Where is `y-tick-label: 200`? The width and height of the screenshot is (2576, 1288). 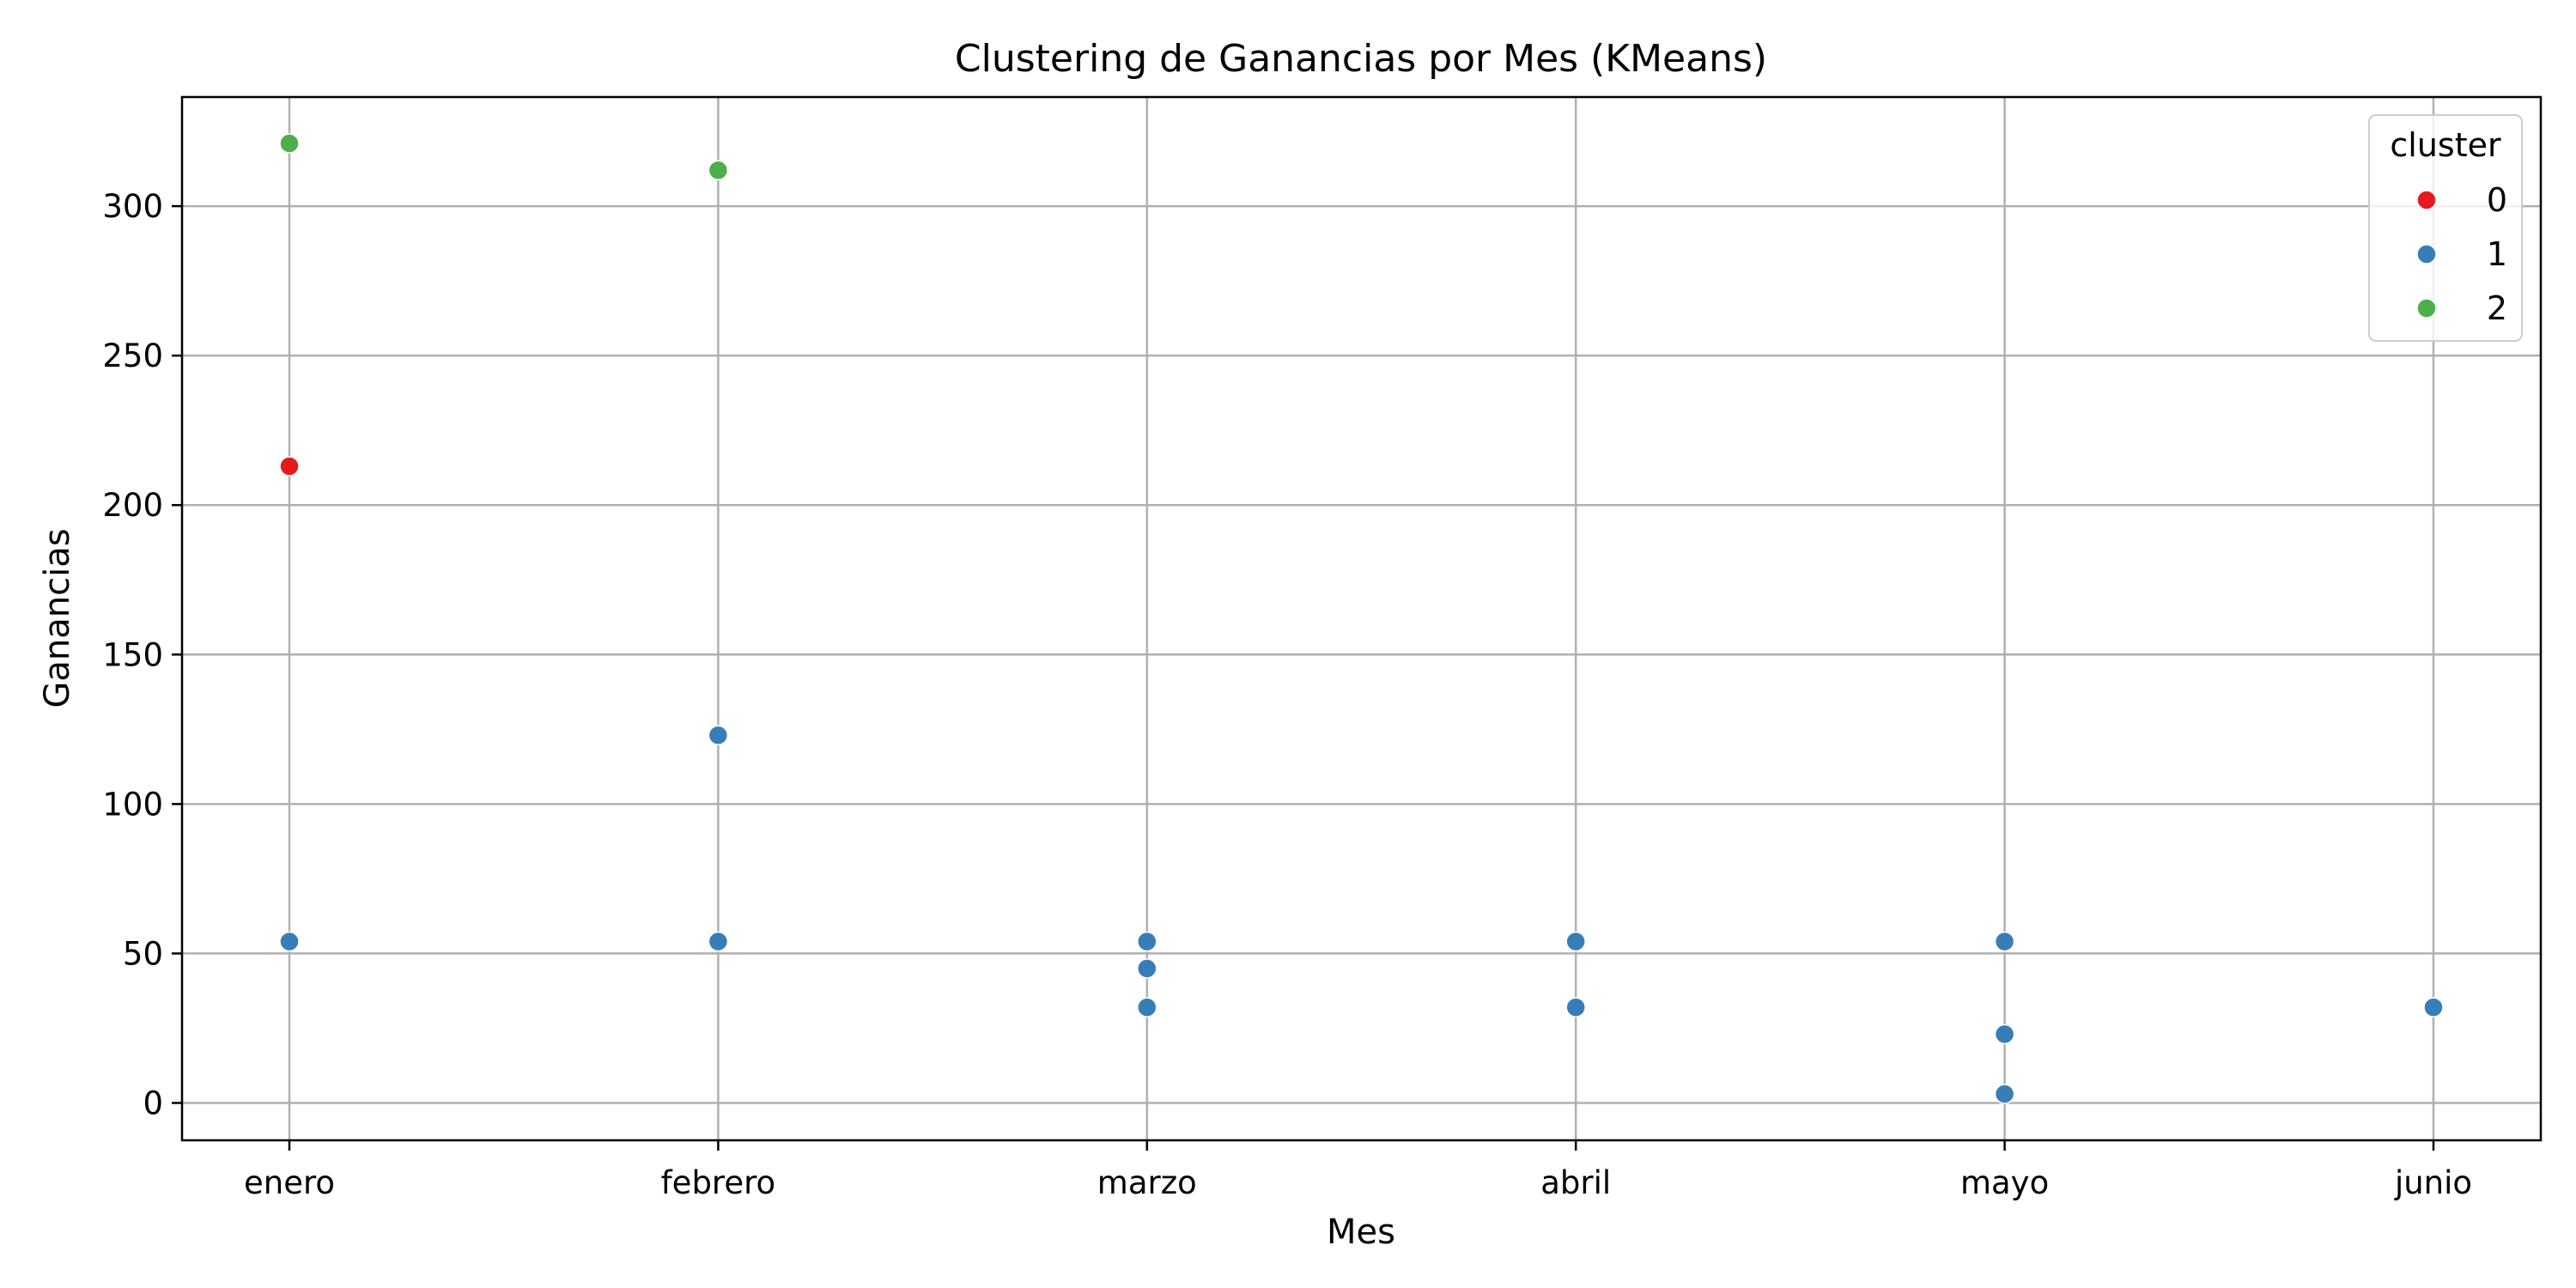 y-tick-label: 200 is located at coordinates (132, 505).